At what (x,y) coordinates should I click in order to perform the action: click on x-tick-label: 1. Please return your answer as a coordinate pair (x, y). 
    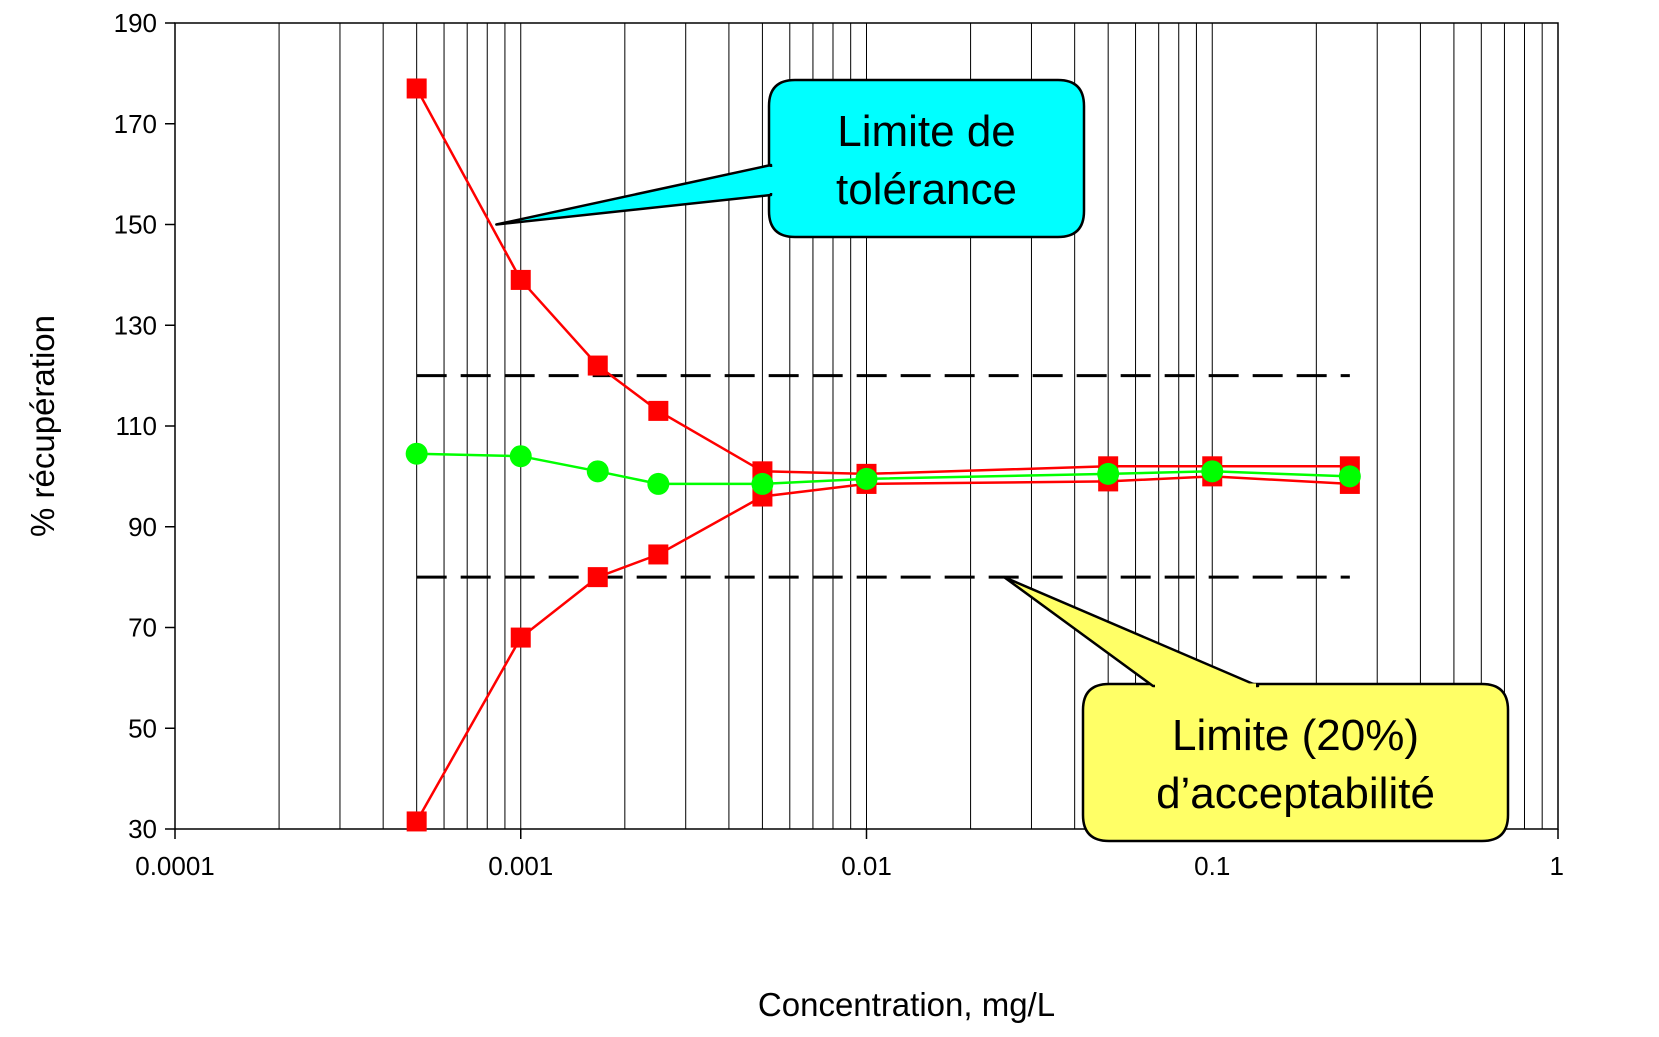
    Looking at the image, I should click on (1557, 866).